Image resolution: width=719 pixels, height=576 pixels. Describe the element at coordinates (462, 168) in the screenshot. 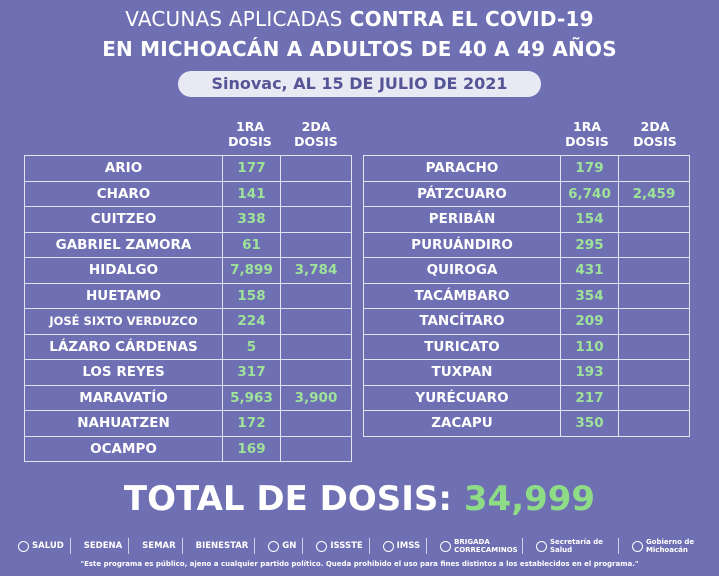

I see `municipality-name: PARACHO` at that location.